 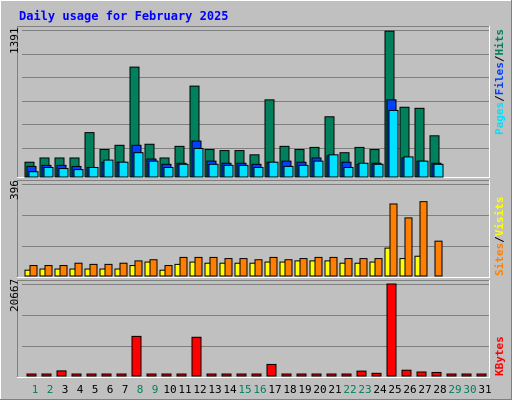 I want to click on x-tick-label: 14, so click(x=230, y=389).